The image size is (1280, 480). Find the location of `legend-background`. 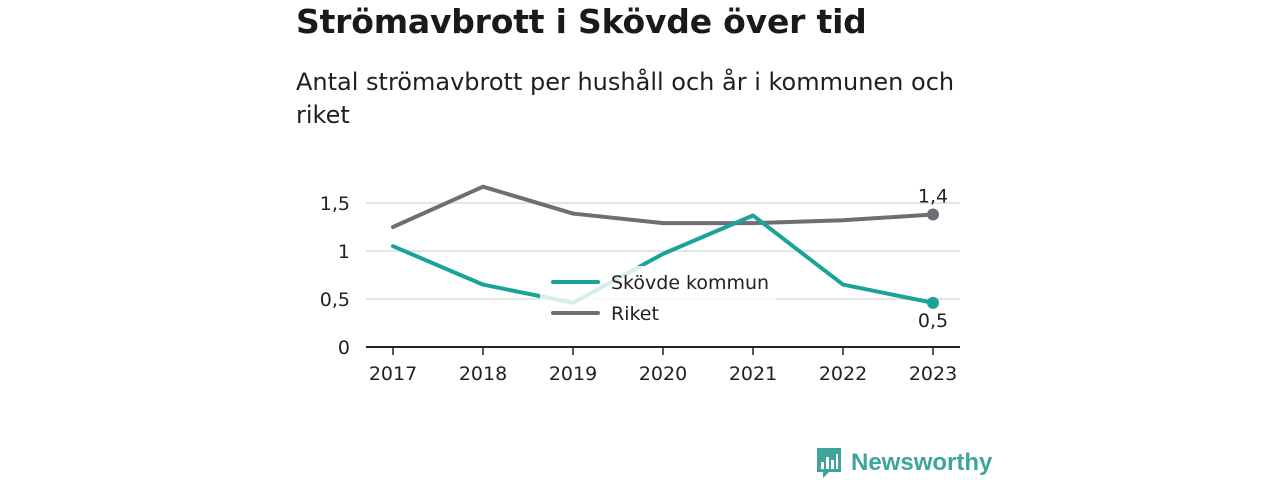

legend-background is located at coordinates (658, 298).